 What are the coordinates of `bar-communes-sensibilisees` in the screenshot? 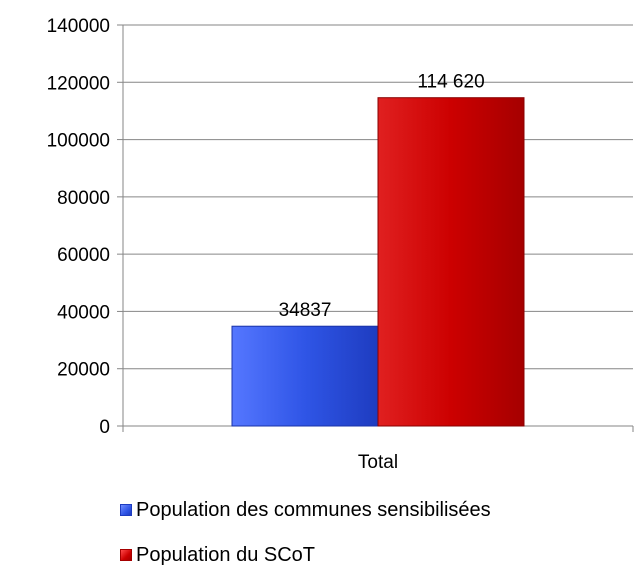 It's located at (305, 376).